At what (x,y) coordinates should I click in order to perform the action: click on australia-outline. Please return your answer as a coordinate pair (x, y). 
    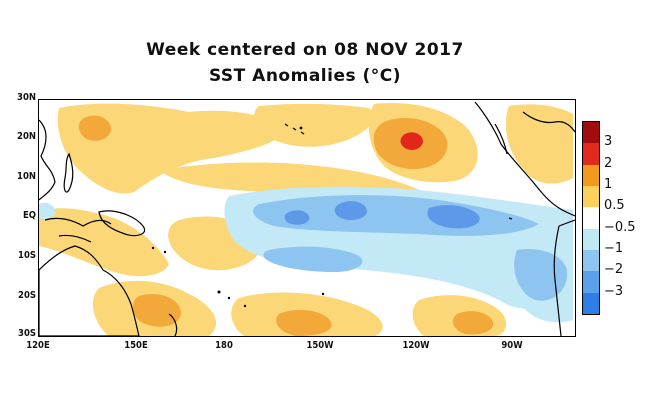
    Looking at the image, I should click on (89, 290).